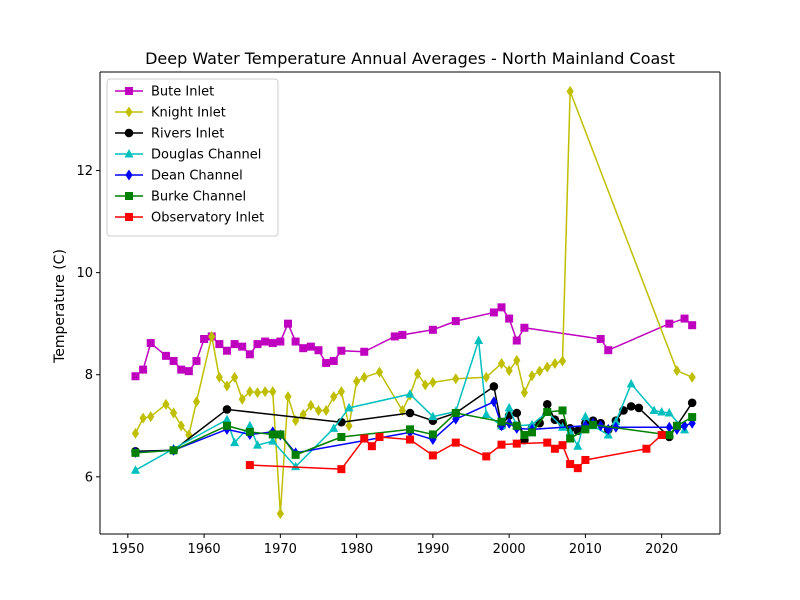 The width and height of the screenshot is (800, 600). What do you see at coordinates (198, 197) in the screenshot?
I see `legend-label: Burke Channel` at bounding box center [198, 197].